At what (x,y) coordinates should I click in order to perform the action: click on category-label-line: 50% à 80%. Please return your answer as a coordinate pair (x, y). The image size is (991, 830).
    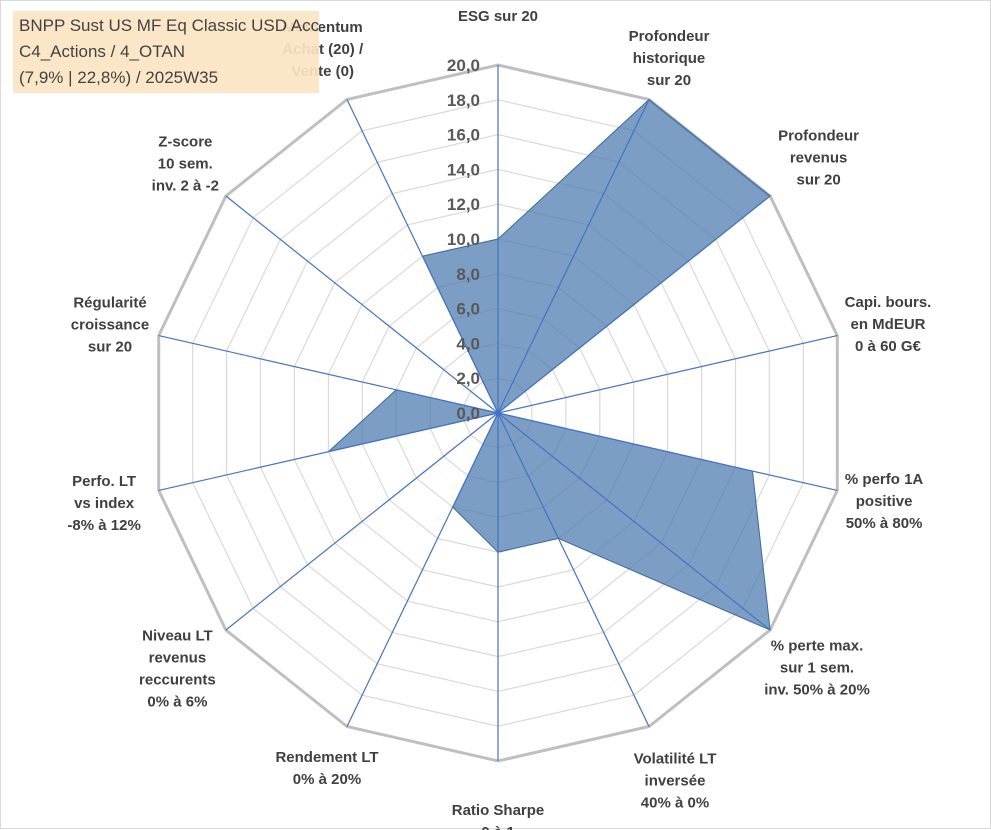
    Looking at the image, I should click on (884, 523).